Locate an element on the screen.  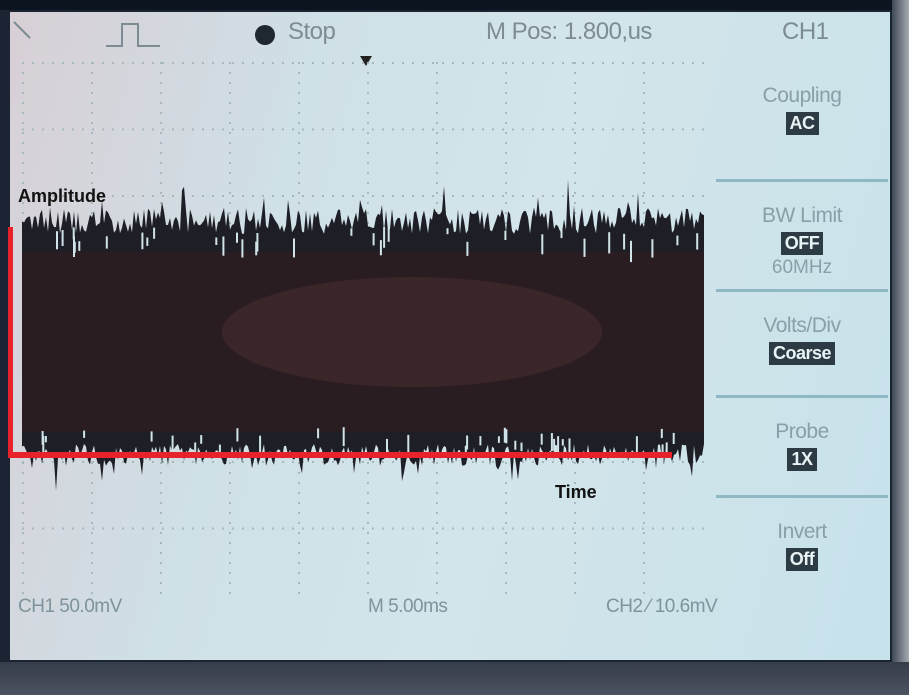
channel-label: CH1 is located at coordinates (805, 31).